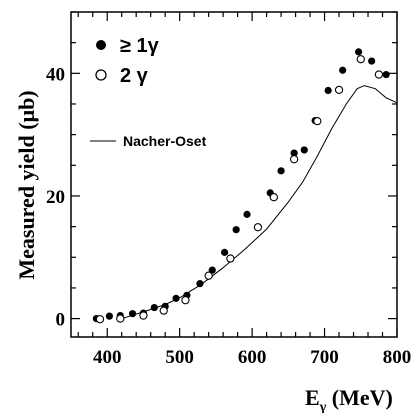  I want to click on x-tick-label: 600, so click(252, 357).